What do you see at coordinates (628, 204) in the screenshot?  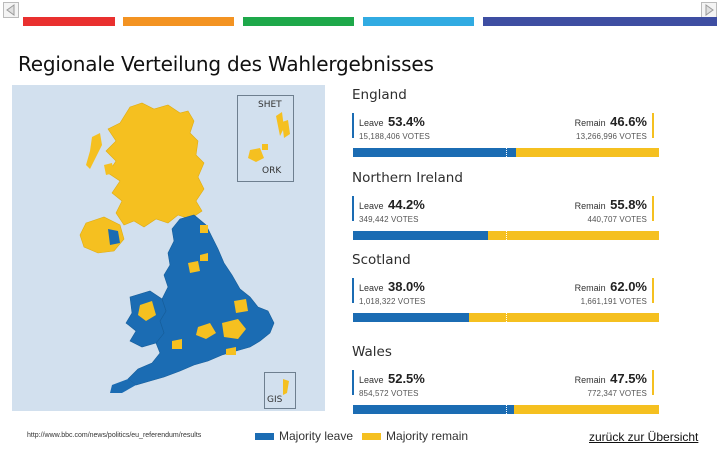 I see `remain-percentage: 55.8%` at bounding box center [628, 204].